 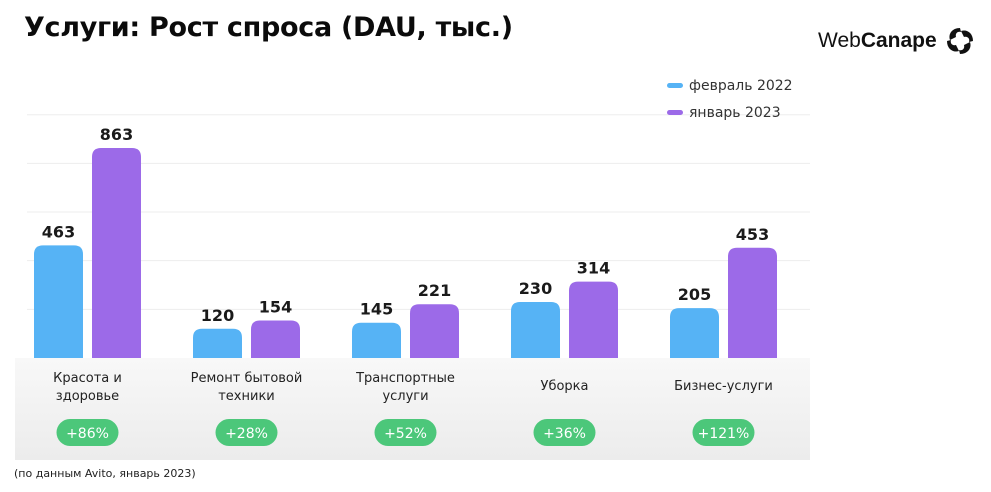 I want to click on page-title: Услуги: Рост спроса (DAU, тыс.), so click(x=268, y=27).